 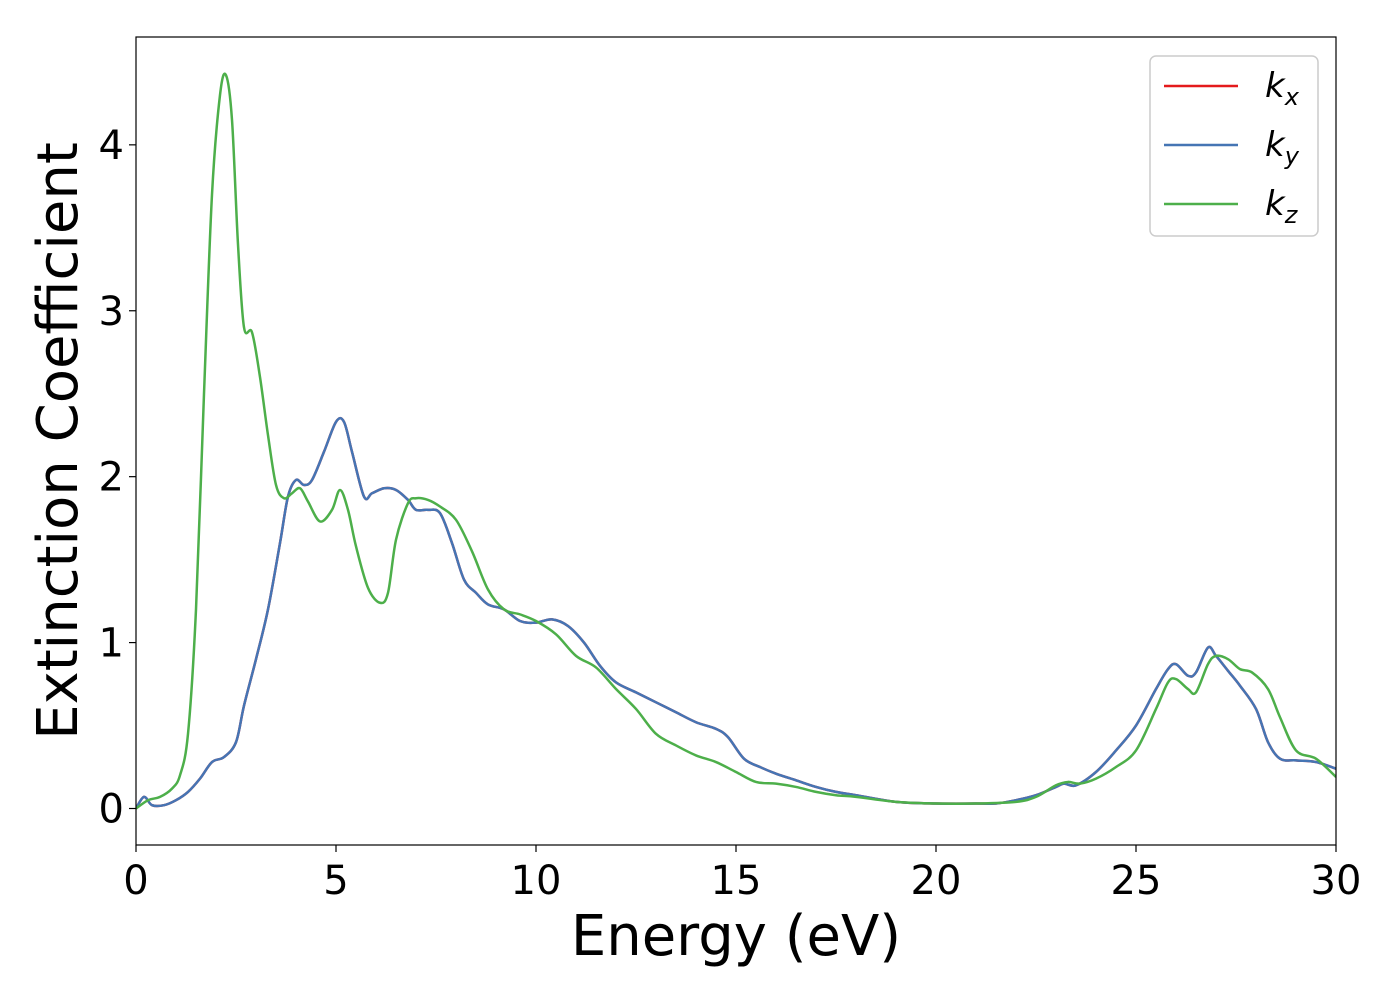 I want to click on x-tick-label: 10, so click(x=536, y=881).